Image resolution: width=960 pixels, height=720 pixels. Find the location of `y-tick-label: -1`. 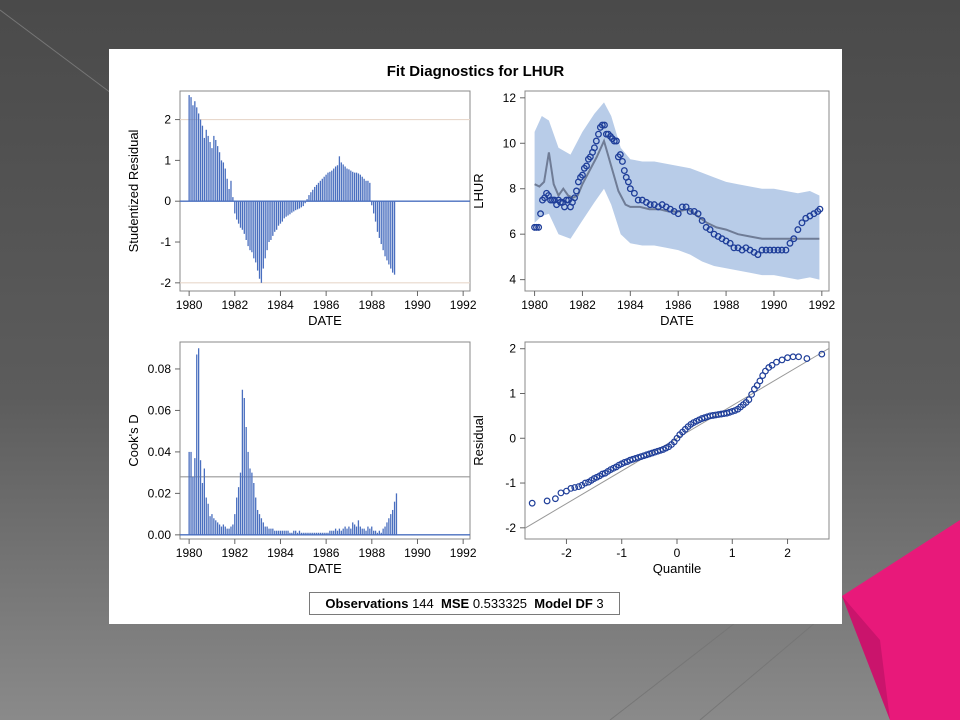

y-tick-label: -1 is located at coordinates (165, 242).